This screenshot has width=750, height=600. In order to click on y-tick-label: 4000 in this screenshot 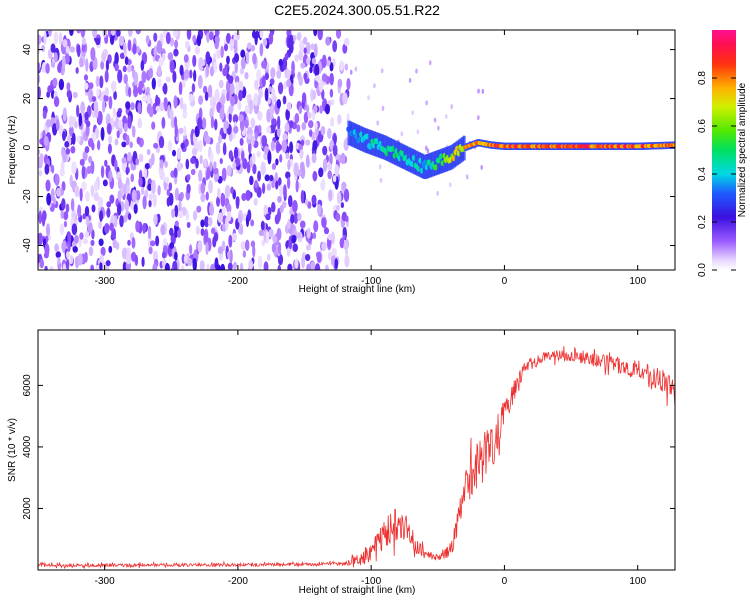, I will do `click(27, 446)`.